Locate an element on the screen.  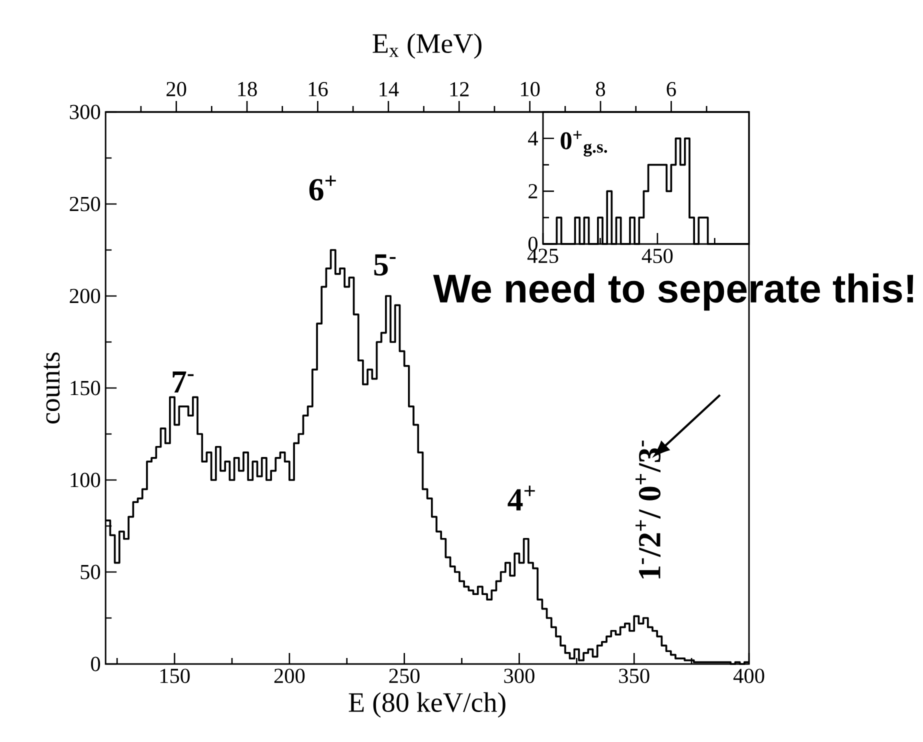
y-tick-label: 200 is located at coordinates (85, 296).